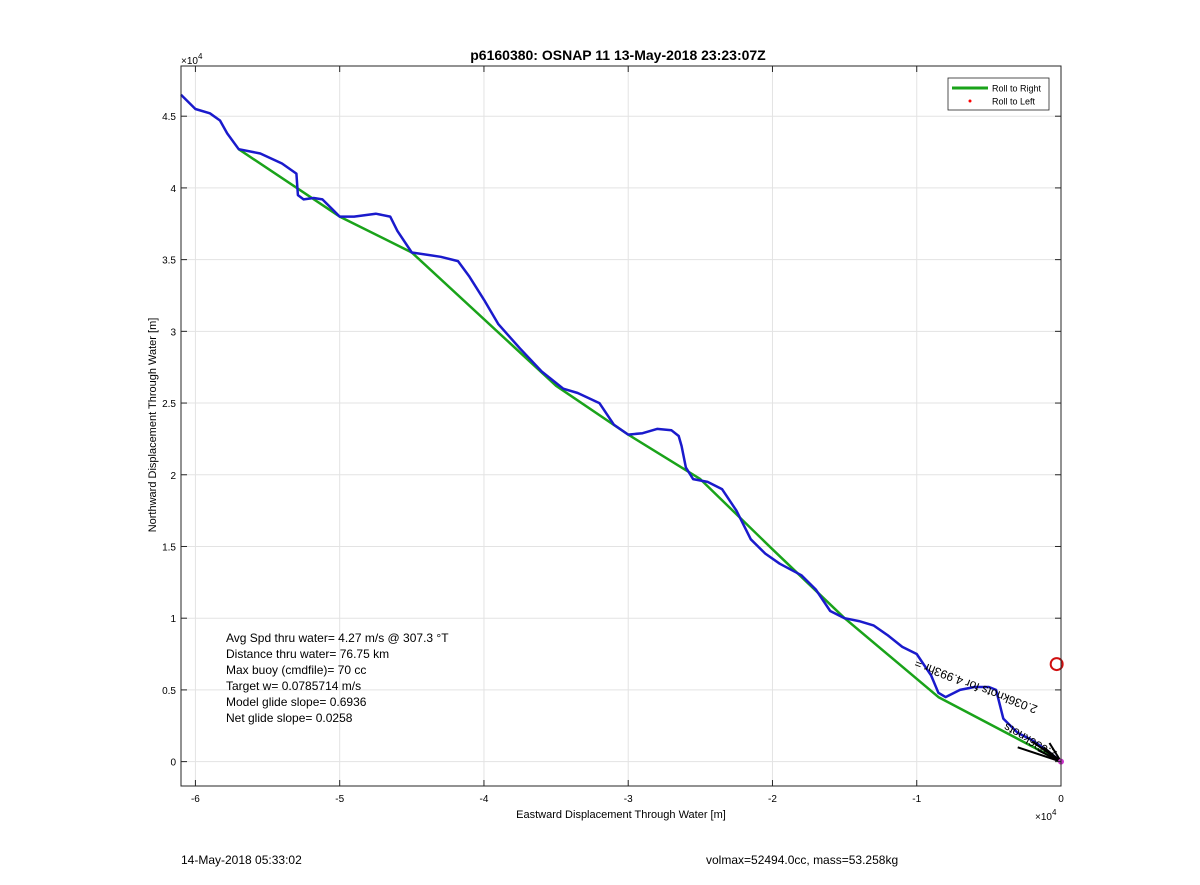  Describe the element at coordinates (296, 702) in the screenshot. I see `stats-line: Model glide slope= 0.6936` at that location.